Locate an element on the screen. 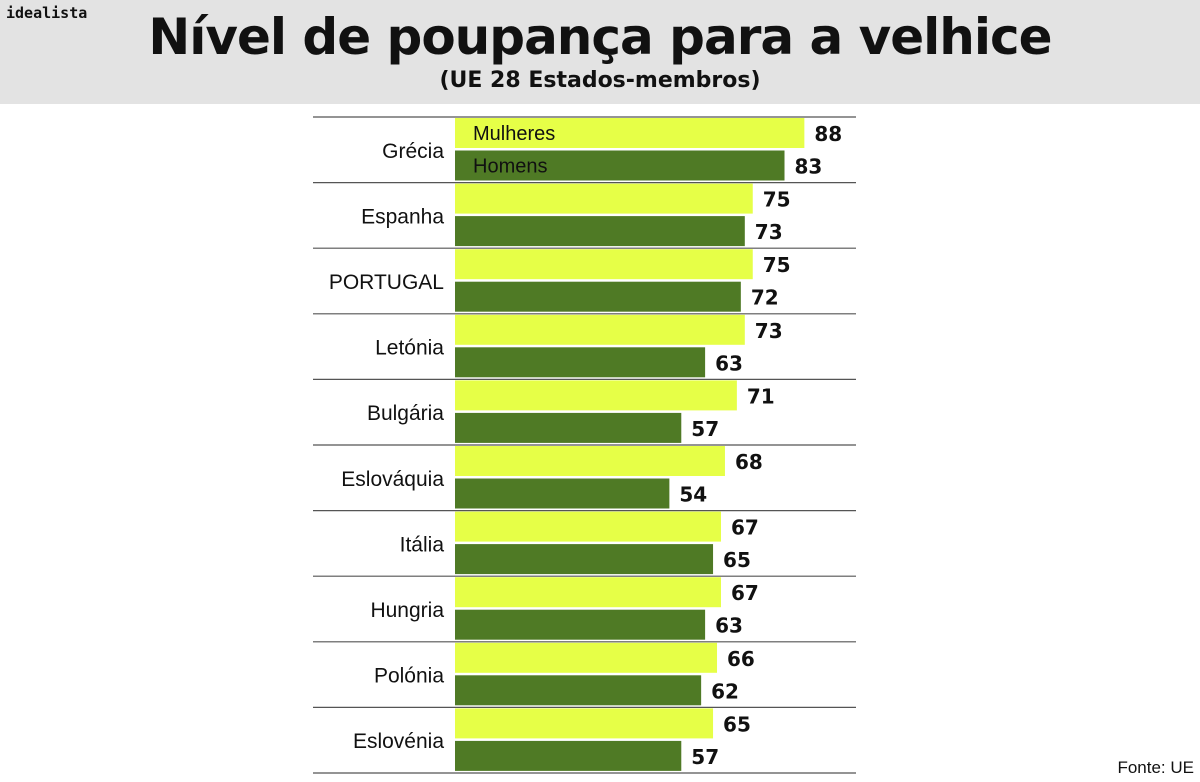 This screenshot has height=782, width=1200. legend-label: Homens is located at coordinates (510, 167).